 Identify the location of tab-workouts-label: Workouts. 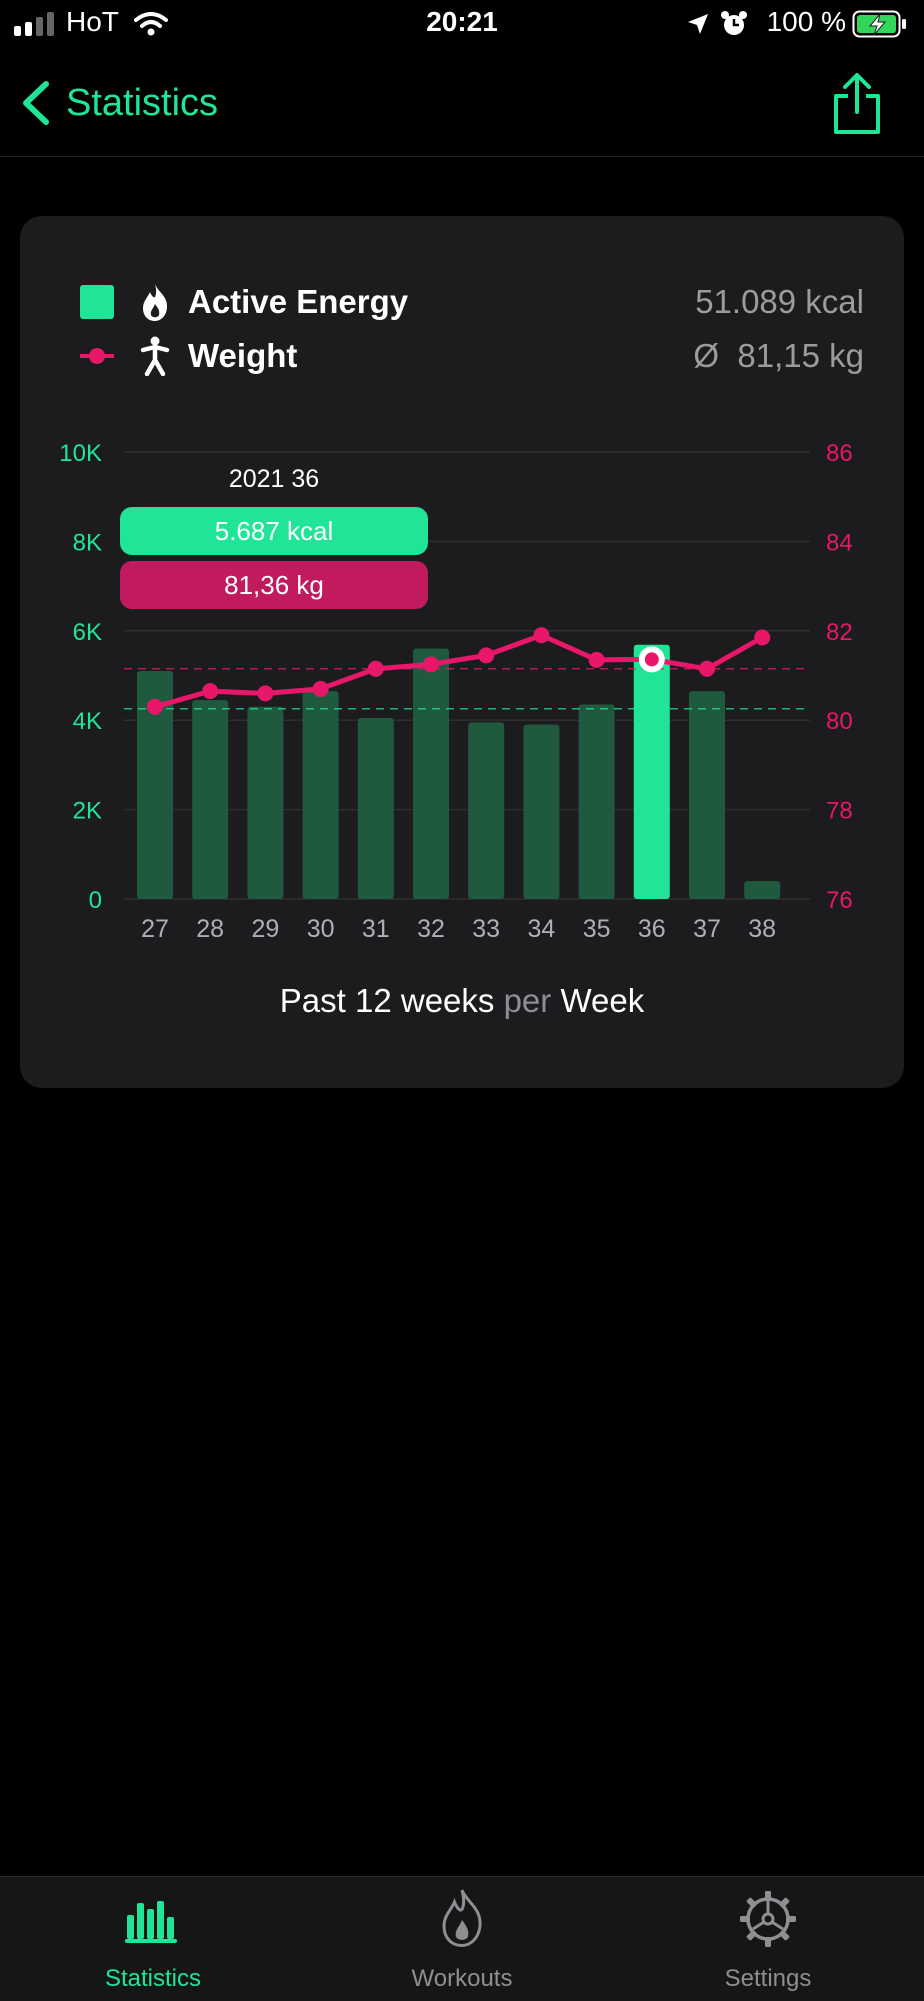
(462, 1978).